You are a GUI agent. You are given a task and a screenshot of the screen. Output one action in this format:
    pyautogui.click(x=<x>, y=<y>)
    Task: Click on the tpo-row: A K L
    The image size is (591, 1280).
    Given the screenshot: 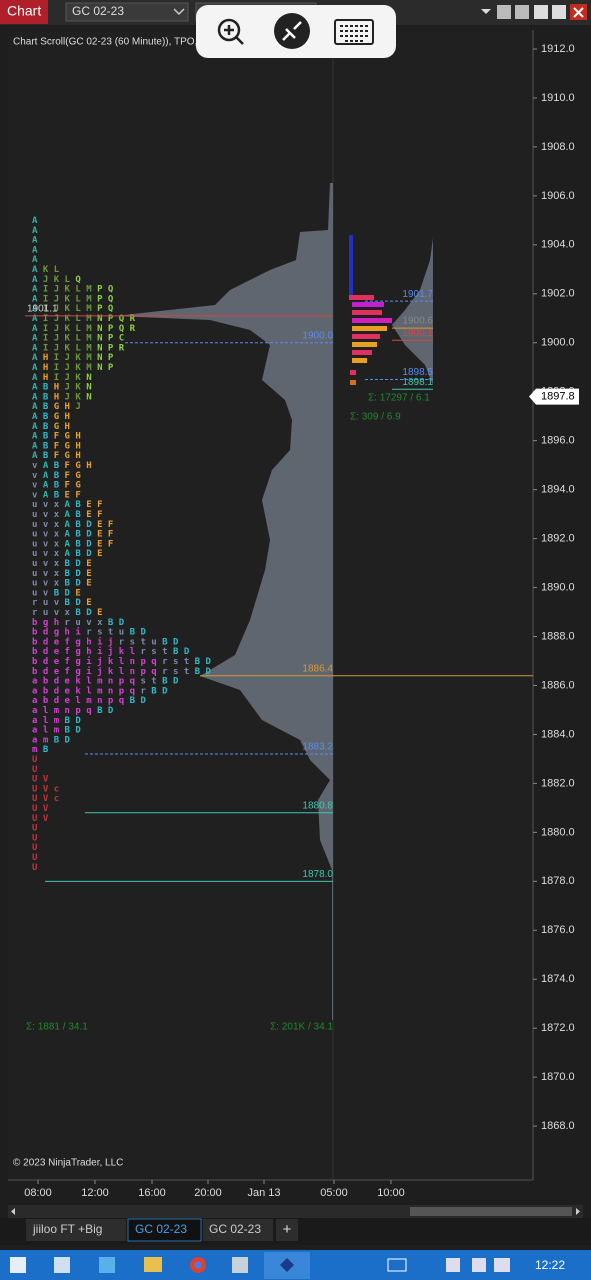 What is the action you would take?
    pyautogui.click(x=46, y=270)
    